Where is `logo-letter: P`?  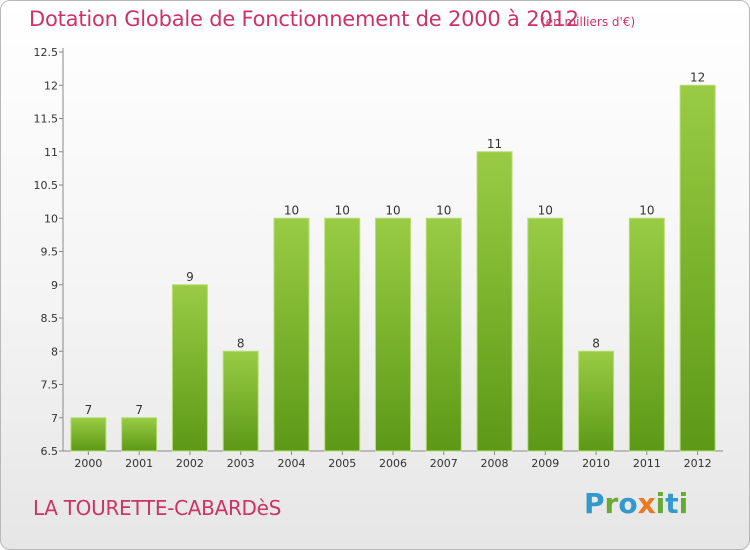
logo-letter: P is located at coordinates (594, 503).